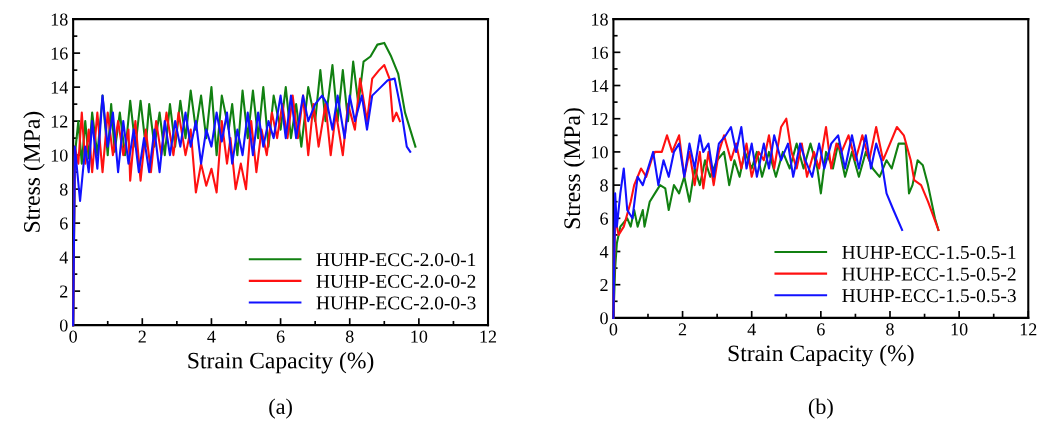 The height and width of the screenshot is (425, 1045). Describe the element at coordinates (820, 408) in the screenshot. I see `text: (b)` at that location.